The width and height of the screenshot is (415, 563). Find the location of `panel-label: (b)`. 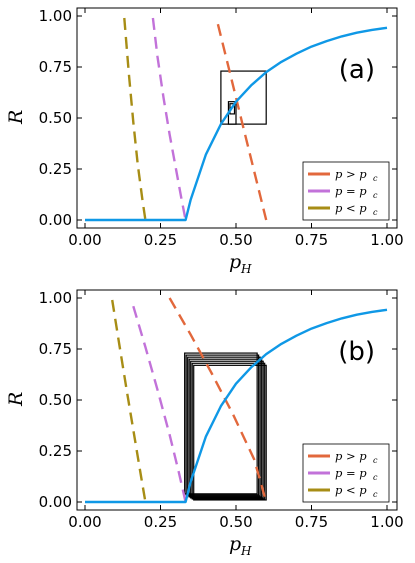

panel-label: (b) is located at coordinates (356, 352).